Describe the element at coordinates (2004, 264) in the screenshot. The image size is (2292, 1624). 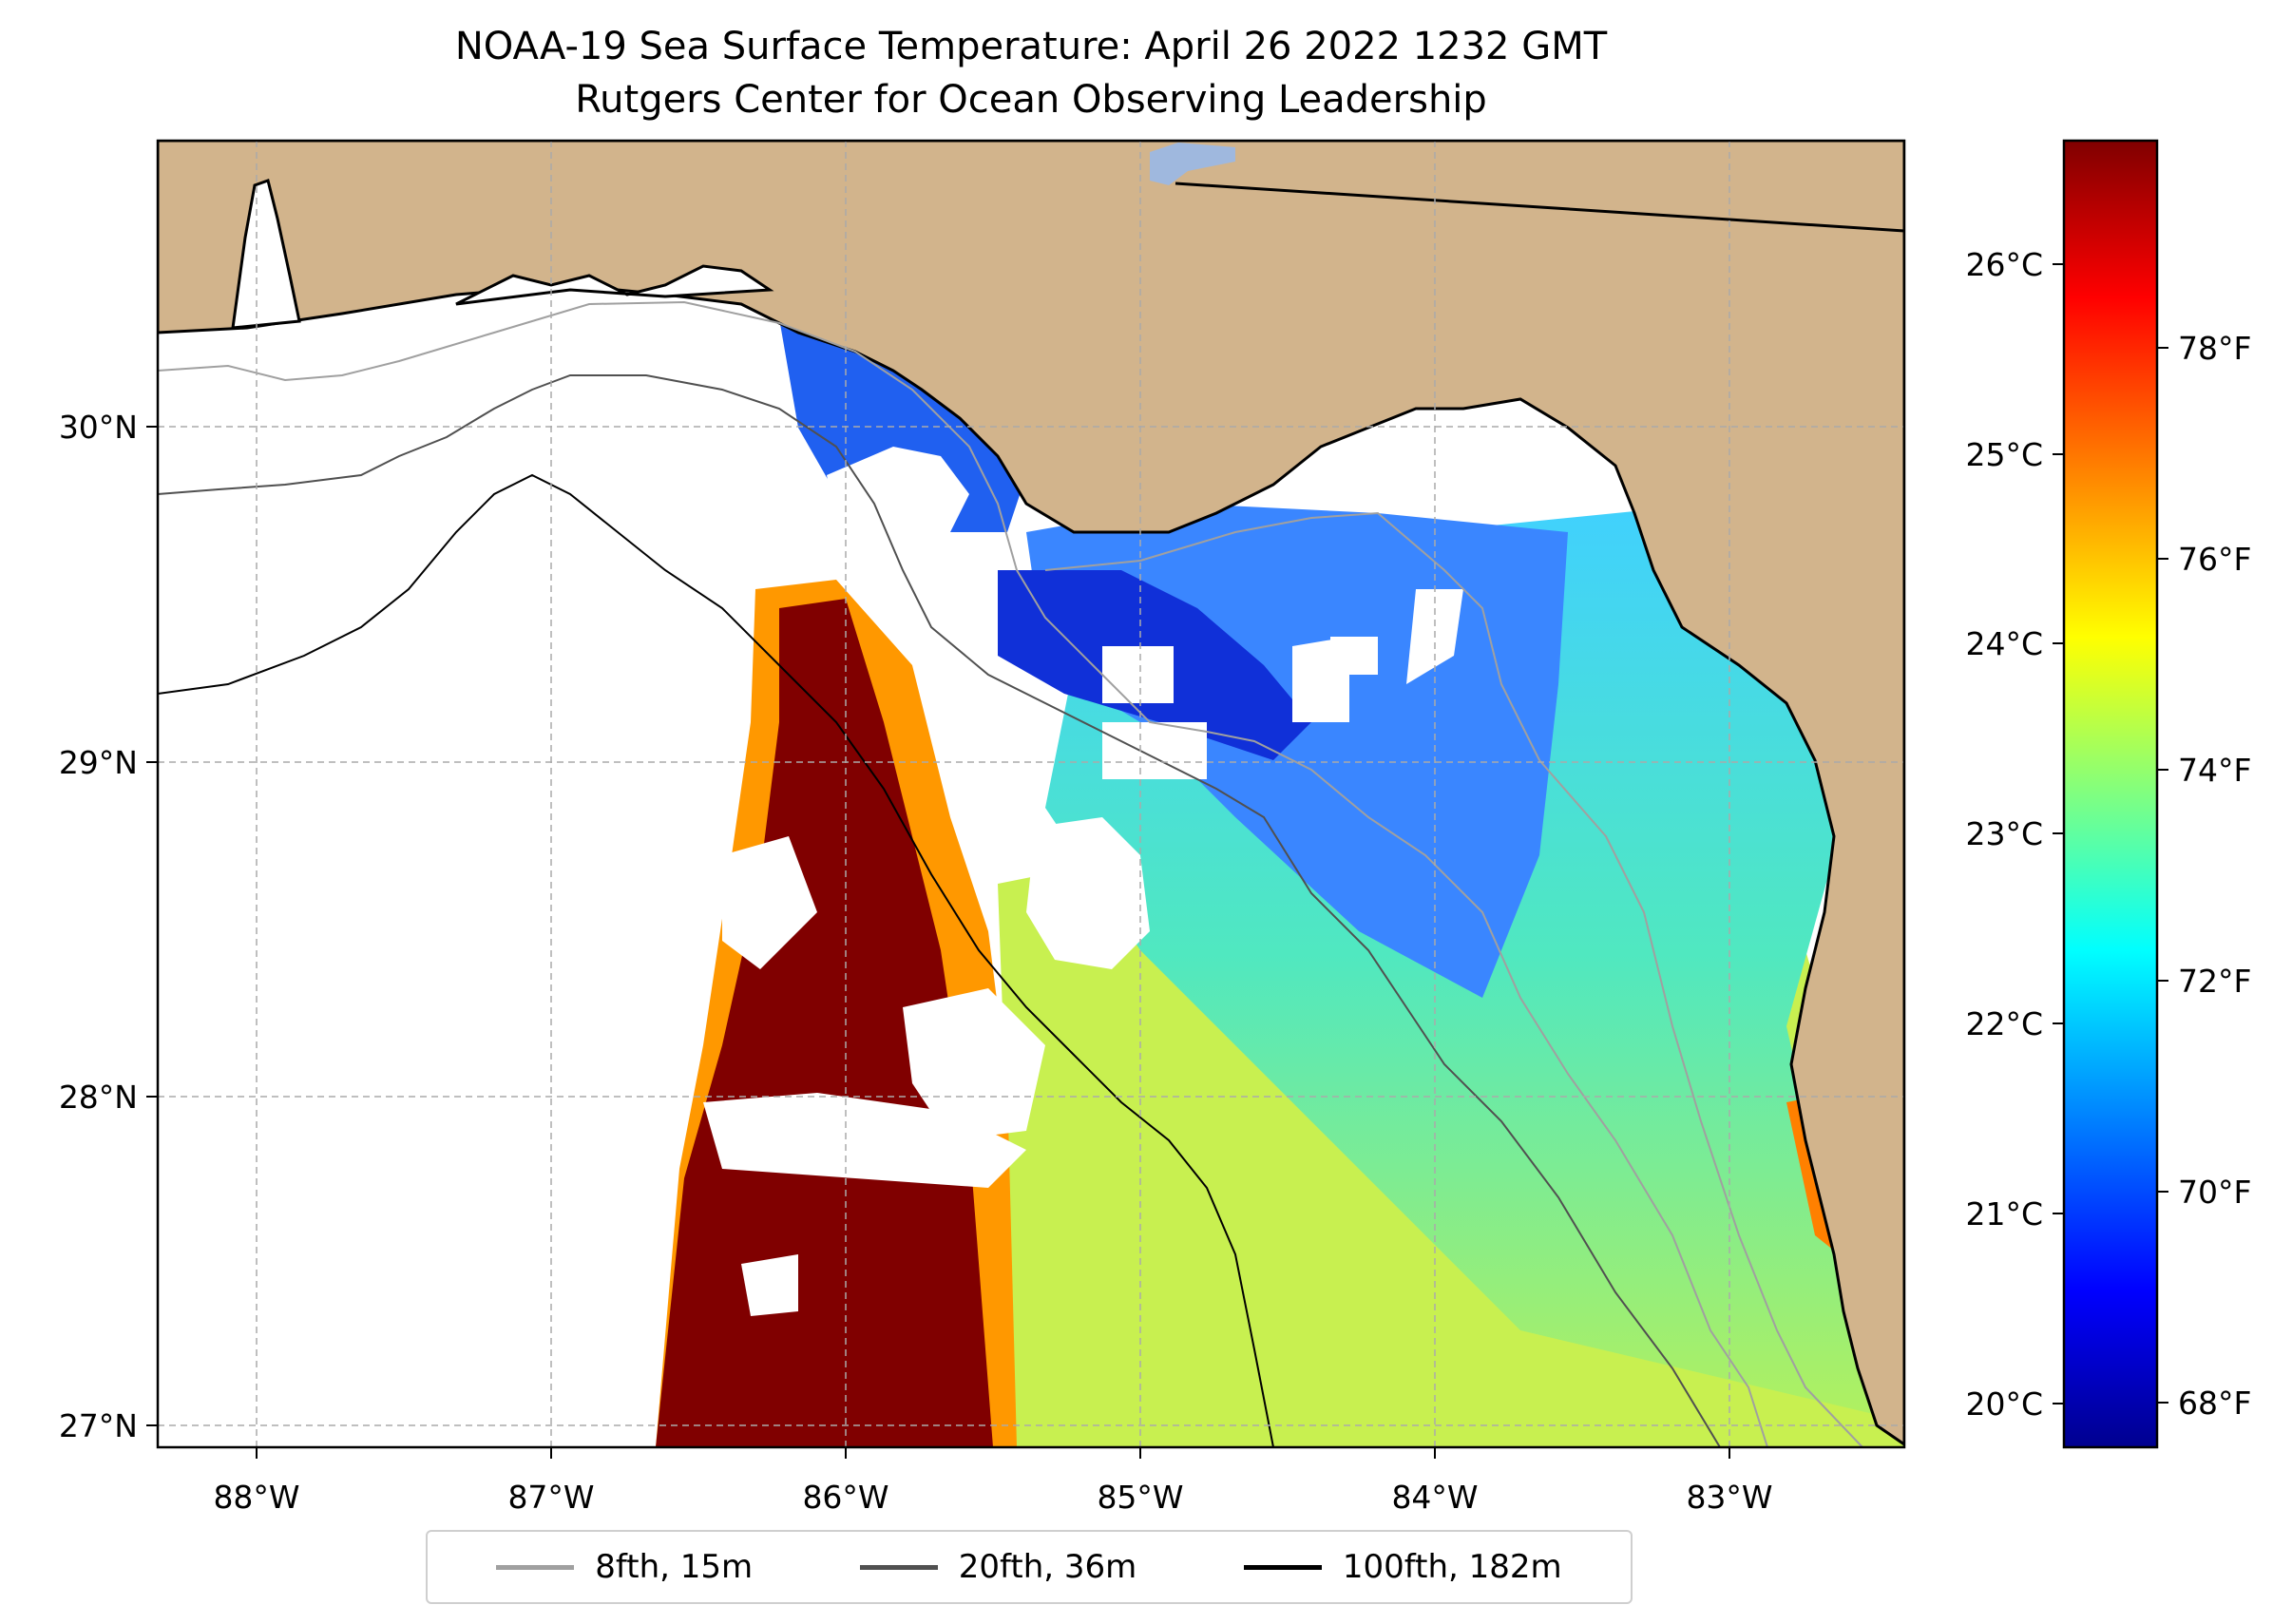
I see `colorbar-c-26: 26°C` at that location.